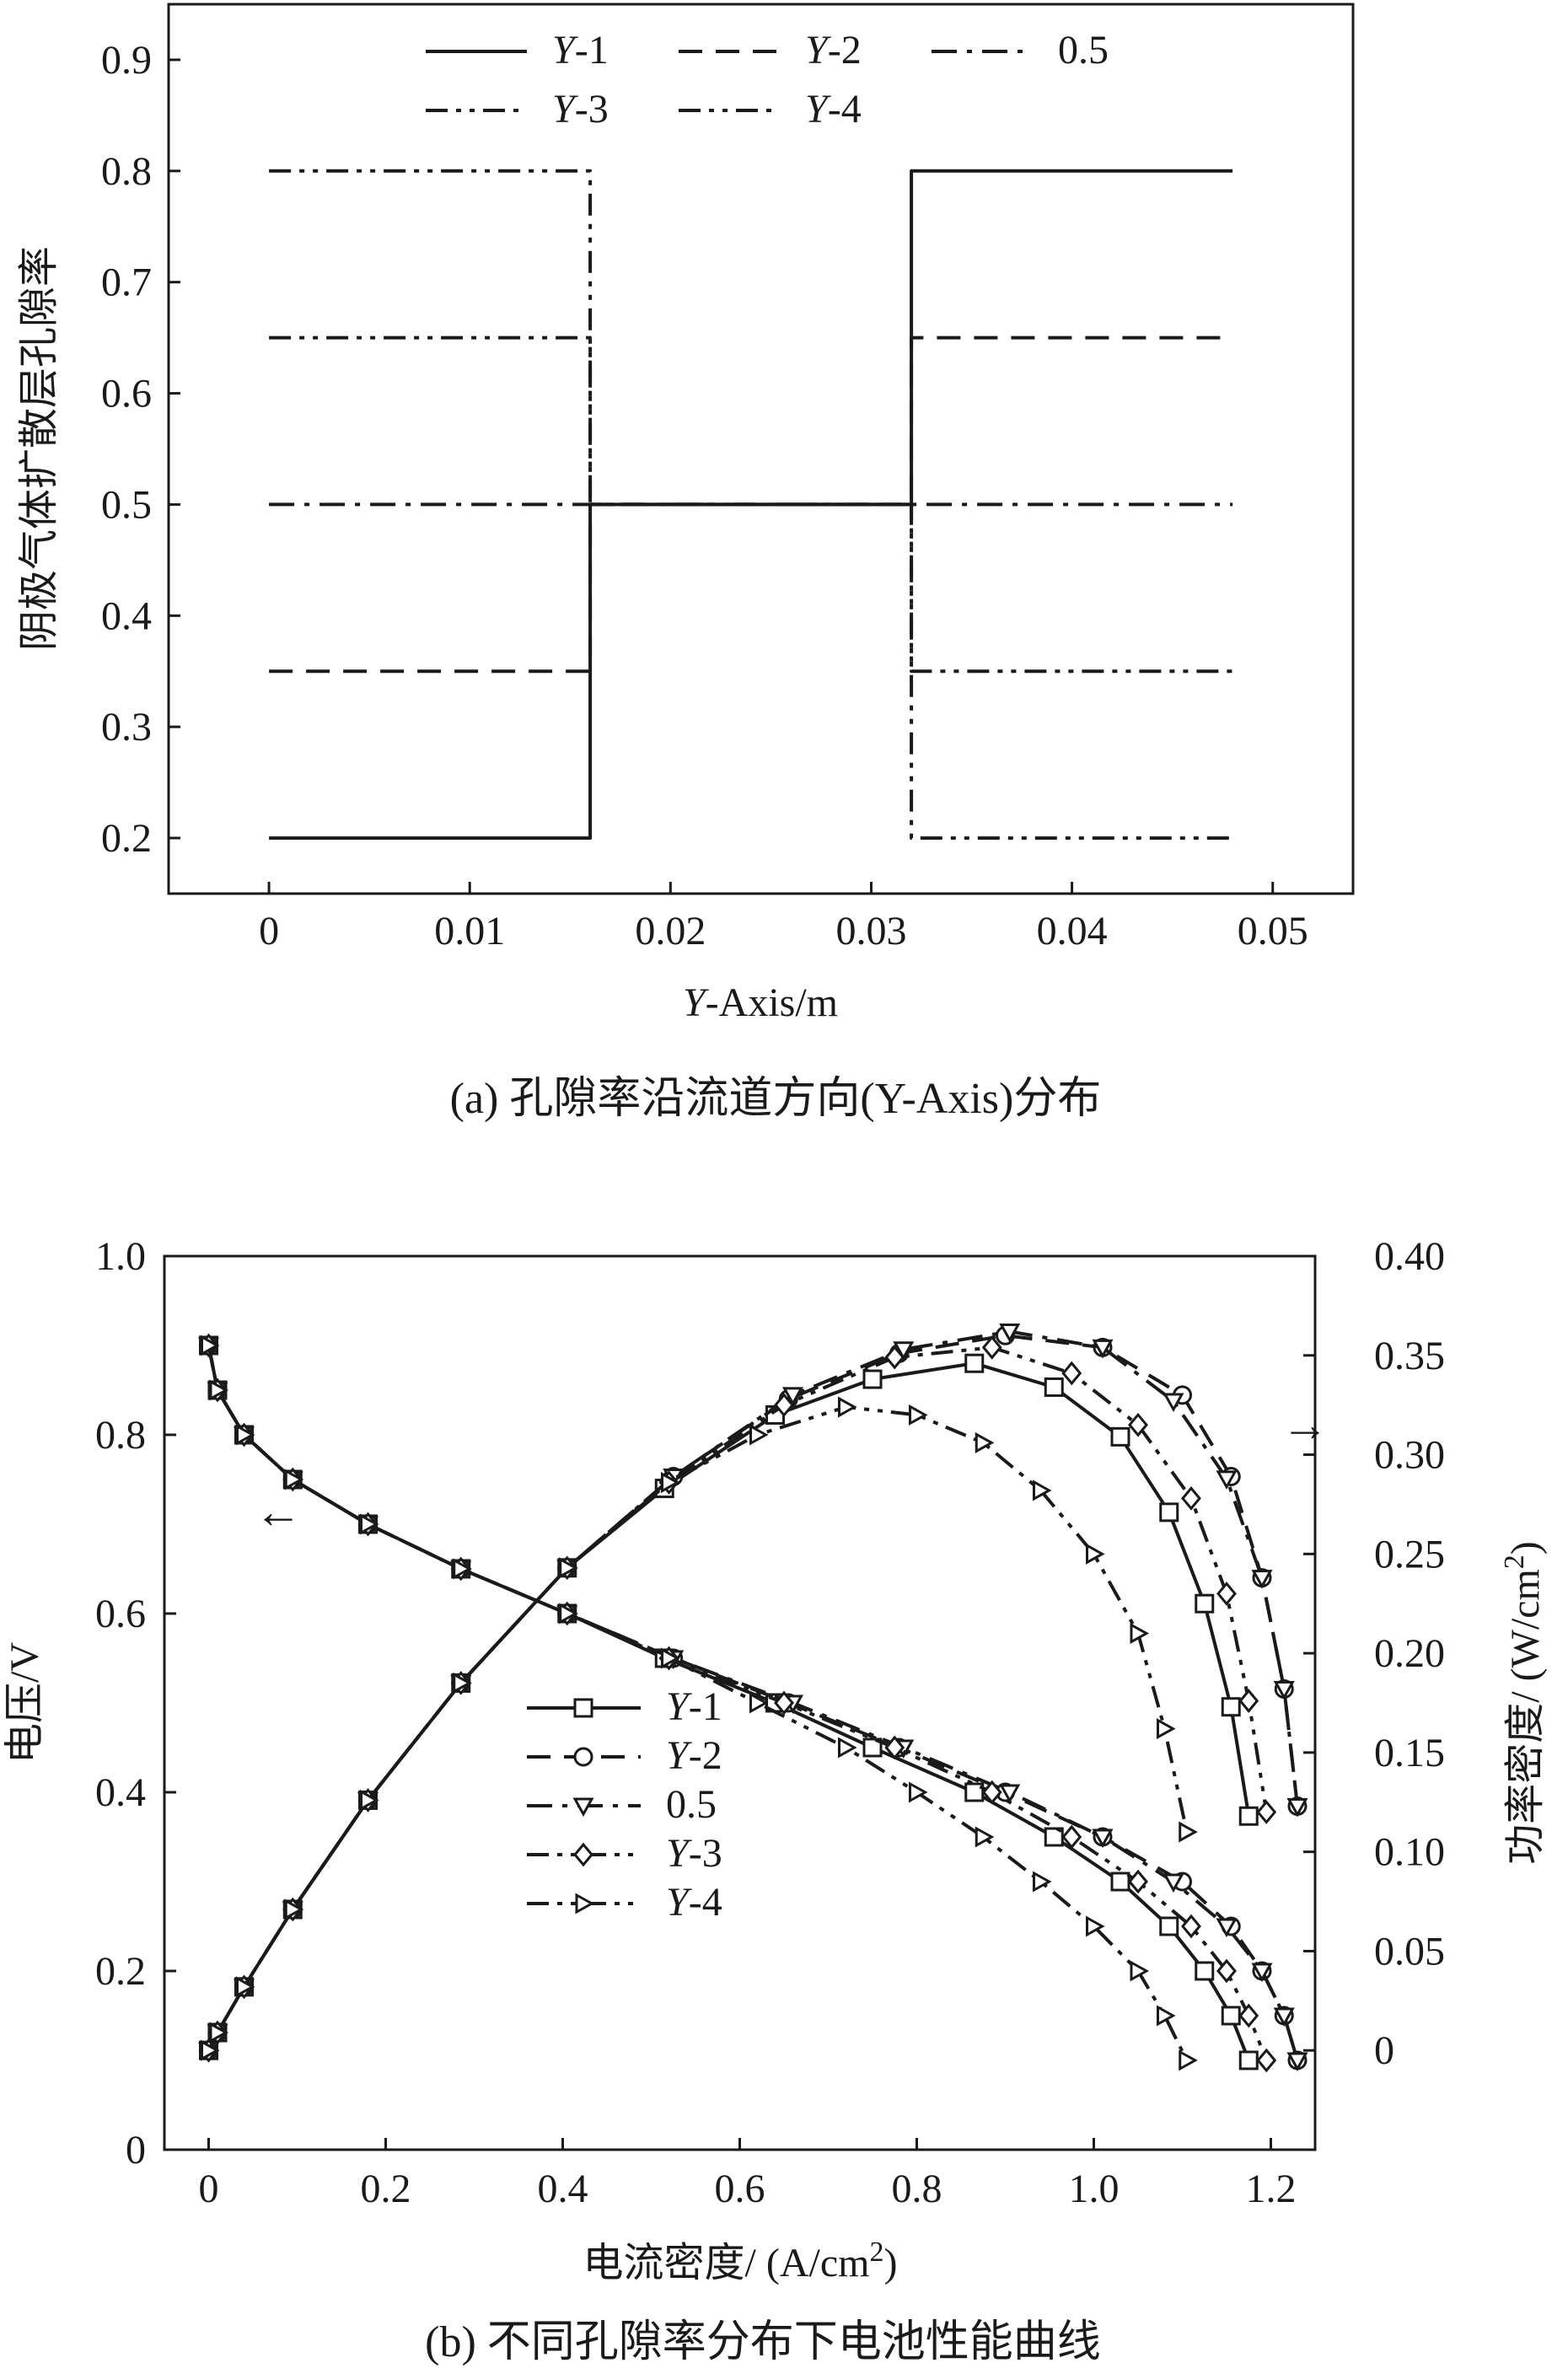 This screenshot has height=2379, width=1568. I want to click on panel-a-legend-y-2-label: Y-2, so click(834, 50).